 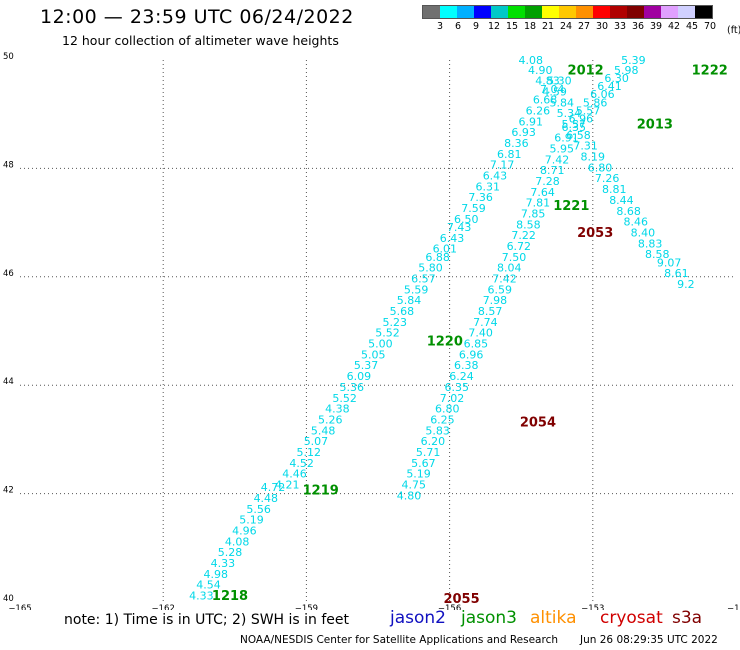 I want to click on wave-height-point: 5.68, so click(x=402, y=311).